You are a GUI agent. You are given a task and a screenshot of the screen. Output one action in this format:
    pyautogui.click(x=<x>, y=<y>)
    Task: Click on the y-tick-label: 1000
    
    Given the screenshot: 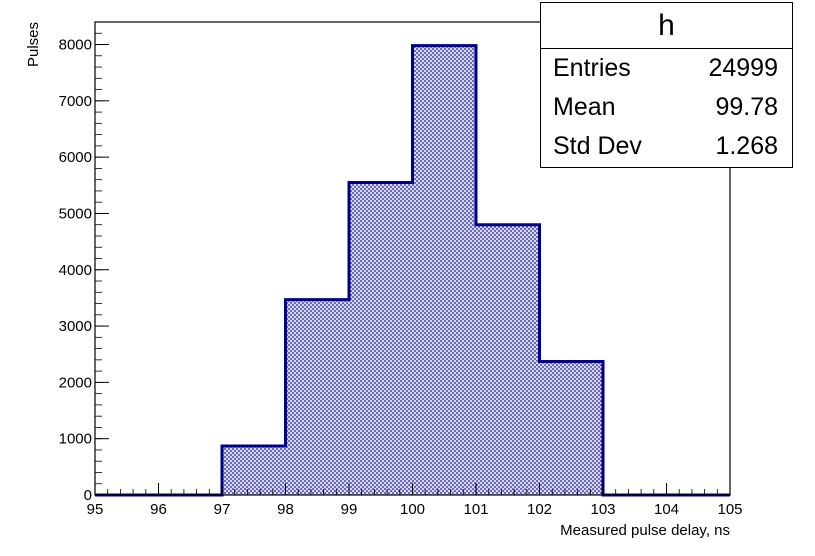 What is the action you would take?
    pyautogui.click(x=75, y=439)
    